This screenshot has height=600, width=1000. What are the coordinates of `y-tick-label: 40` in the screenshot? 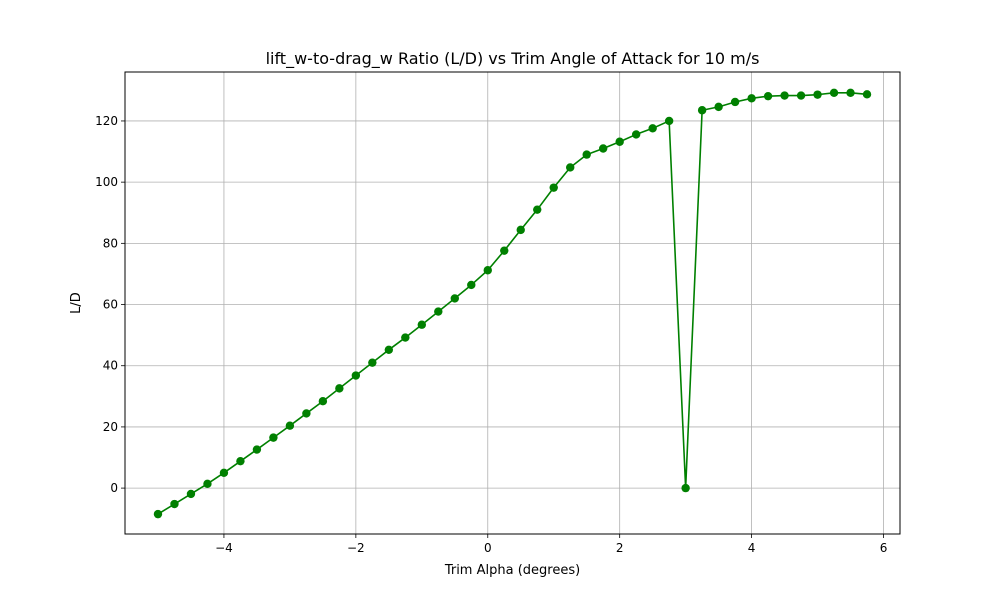 It's located at (110, 366).